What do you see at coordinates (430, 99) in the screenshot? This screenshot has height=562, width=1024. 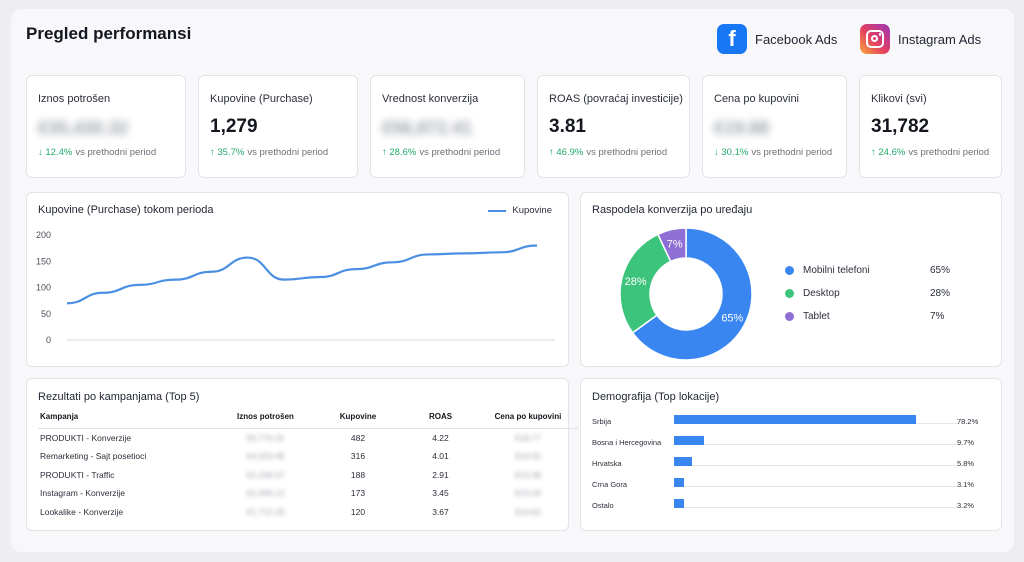 I see `kpi-label: Vrednost konverzija` at bounding box center [430, 99].